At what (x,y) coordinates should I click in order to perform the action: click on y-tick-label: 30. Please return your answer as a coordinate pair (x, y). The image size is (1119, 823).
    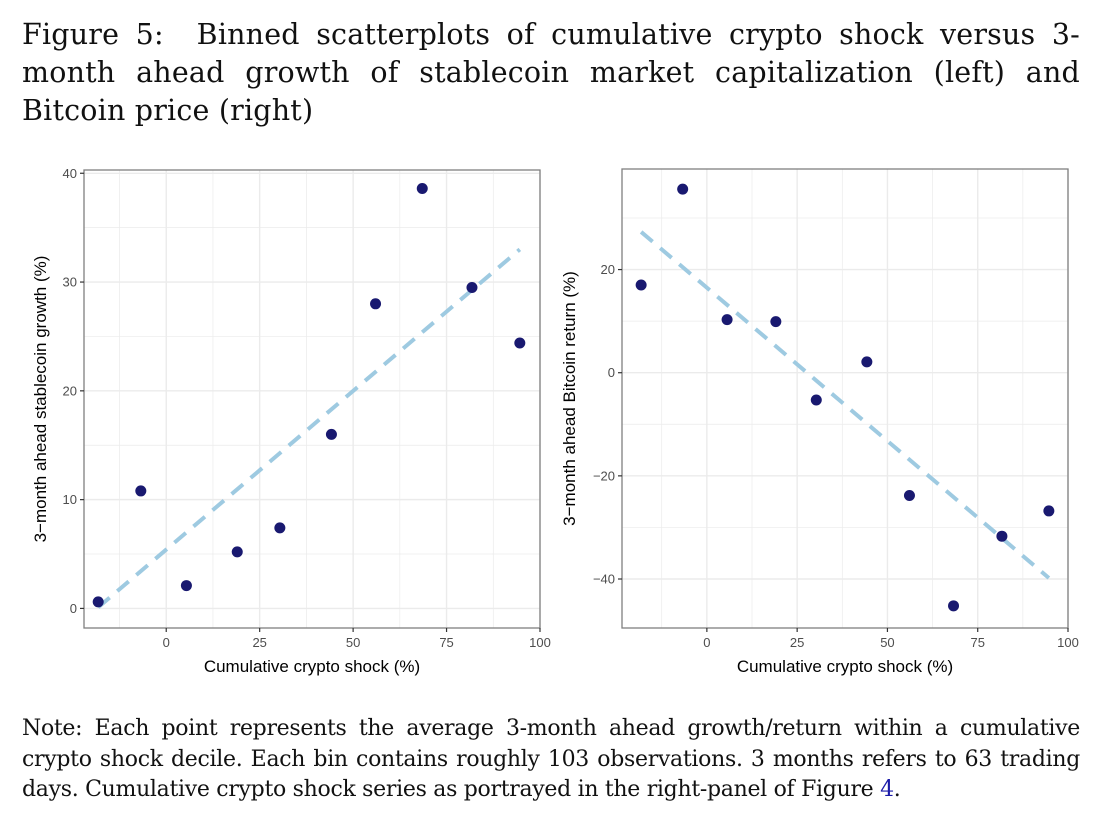
    Looking at the image, I should click on (70, 282).